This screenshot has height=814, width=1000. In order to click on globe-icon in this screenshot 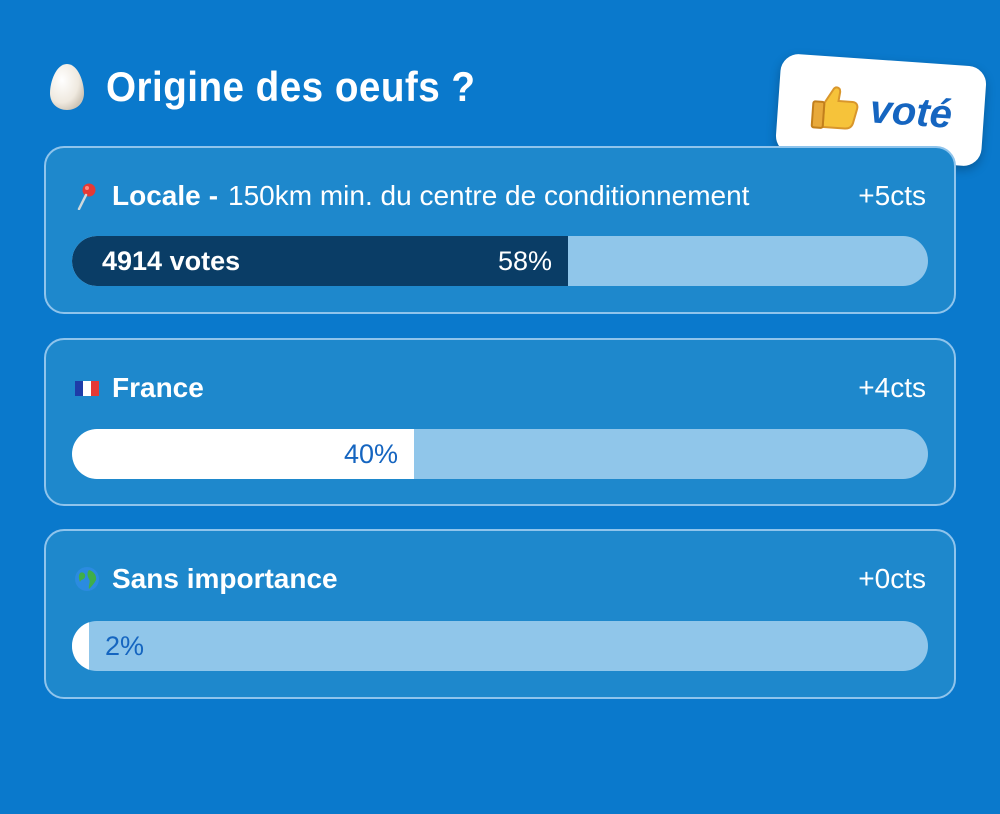, I will do `click(87, 579)`.